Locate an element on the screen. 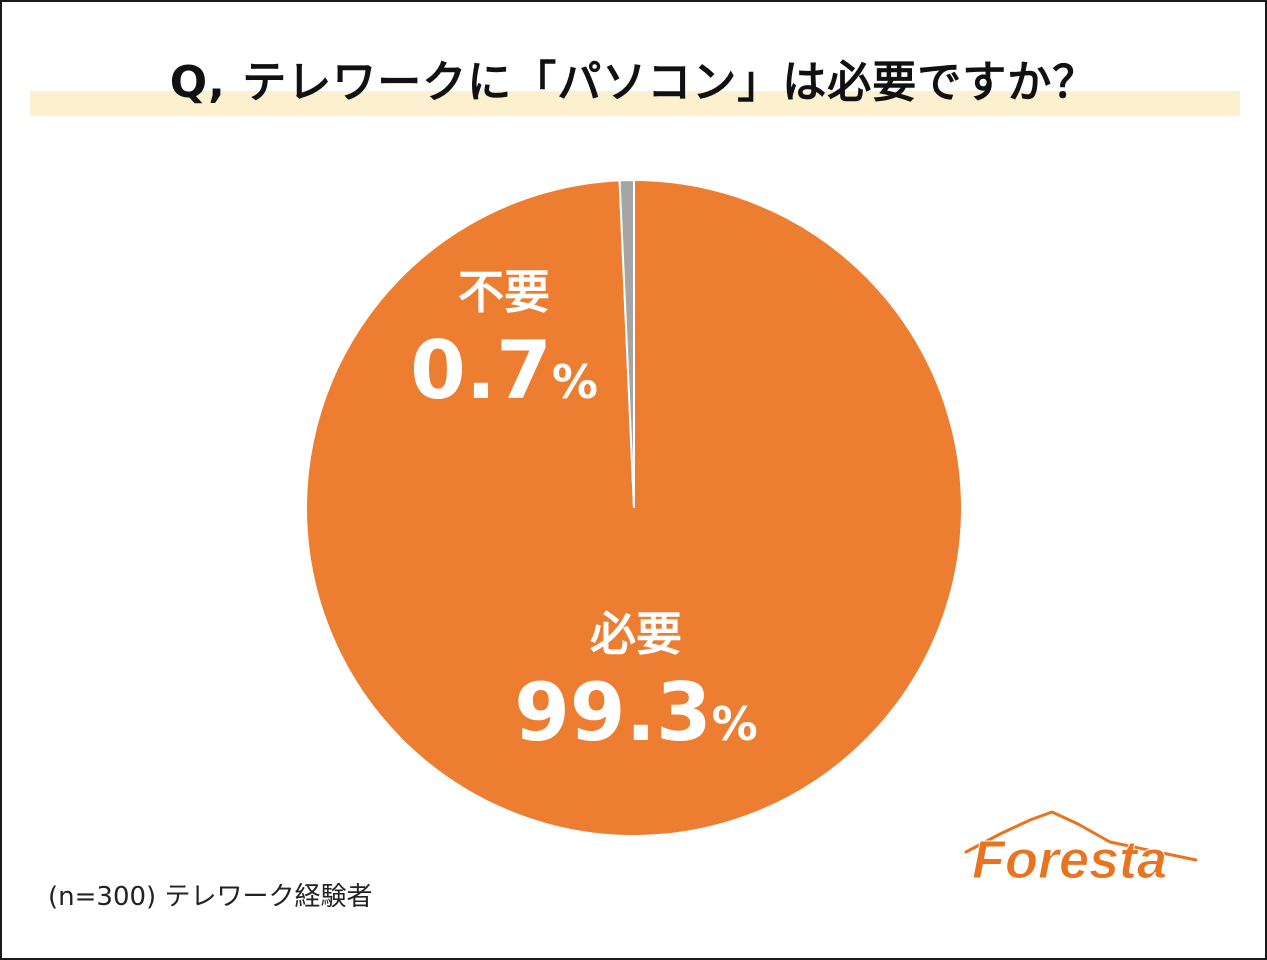  not-required-category-label: 不要 is located at coordinates (504, 292).